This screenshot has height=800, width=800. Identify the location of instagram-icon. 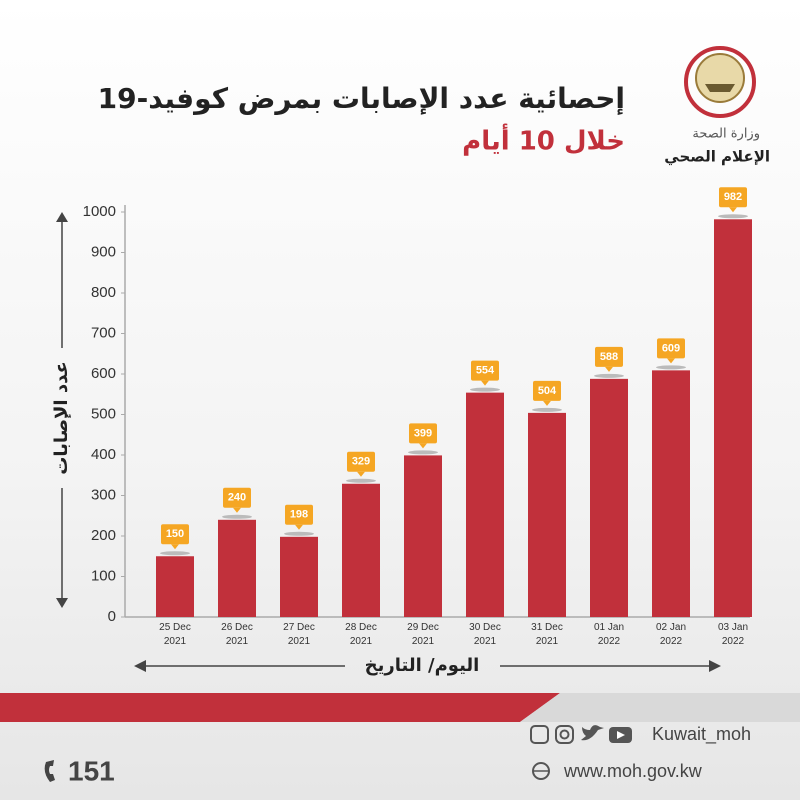
(564, 734).